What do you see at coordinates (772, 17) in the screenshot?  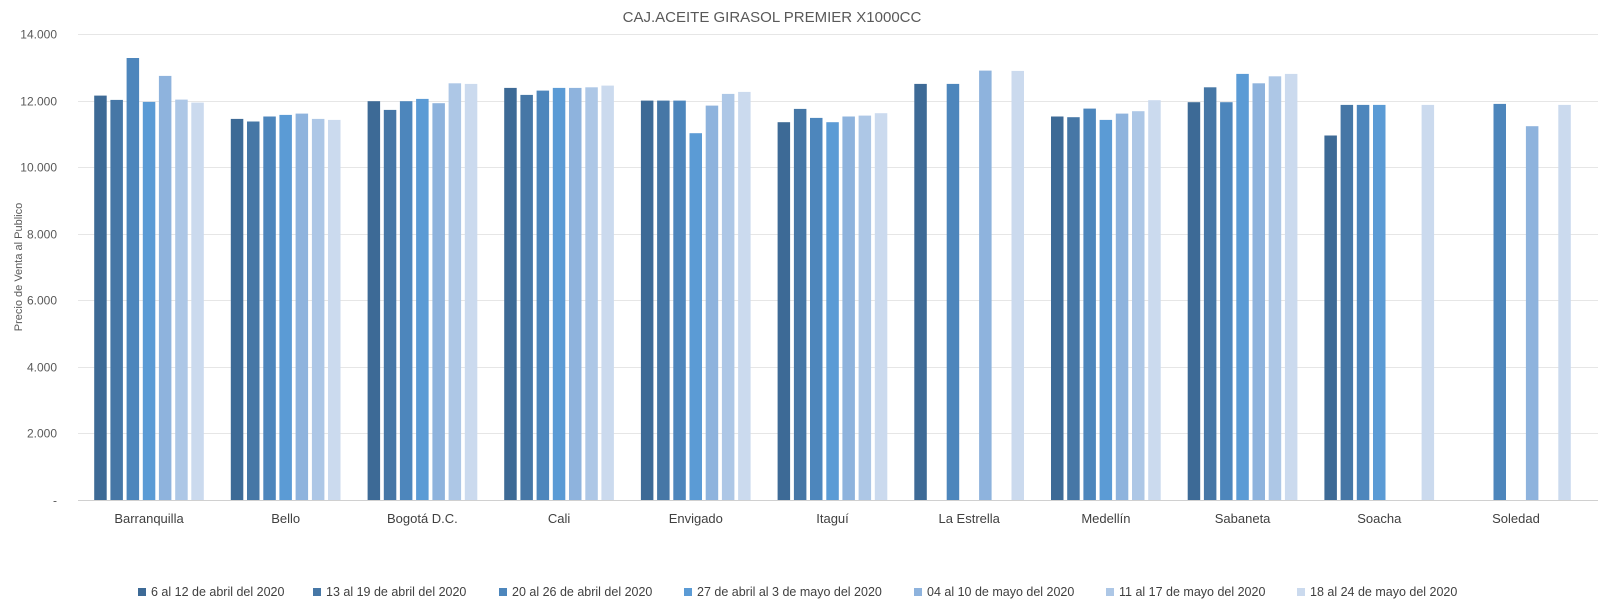 I see `chart-title: CAJ.ACEITE GIRASOL PREMIER X1000CC` at bounding box center [772, 17].